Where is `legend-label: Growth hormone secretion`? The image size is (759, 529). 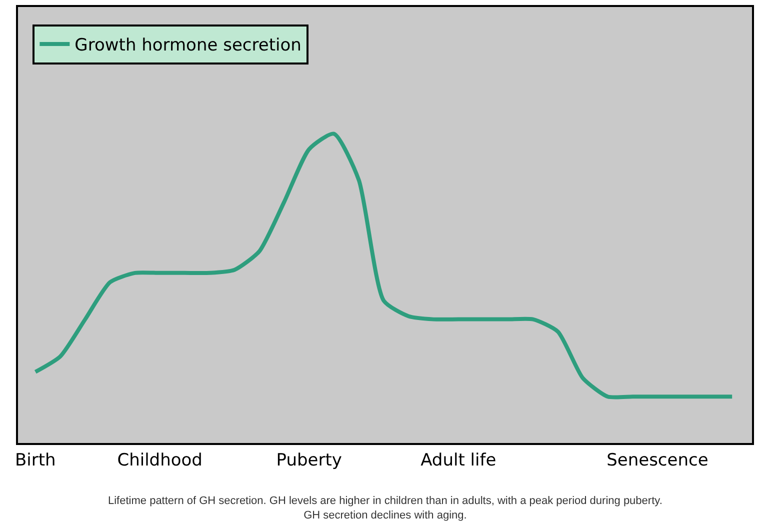 legend-label: Growth hormone secretion is located at coordinates (188, 46).